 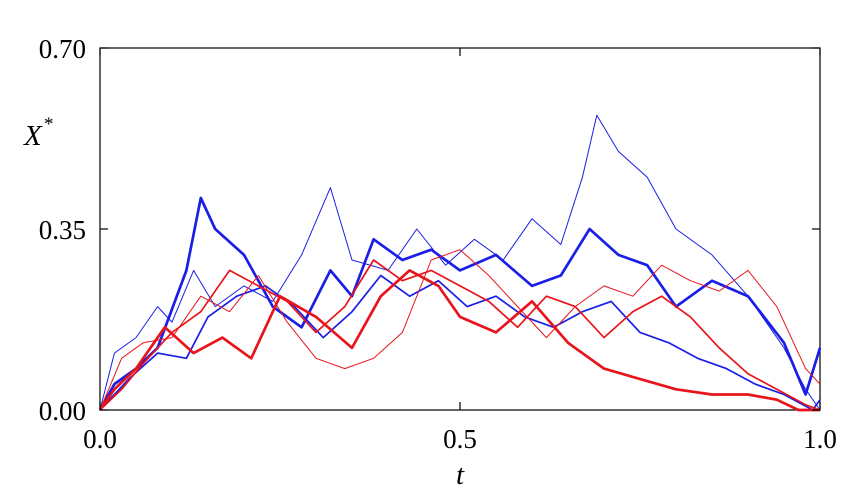 I want to click on x-tick-label-1: 0.5, so click(x=460, y=439).